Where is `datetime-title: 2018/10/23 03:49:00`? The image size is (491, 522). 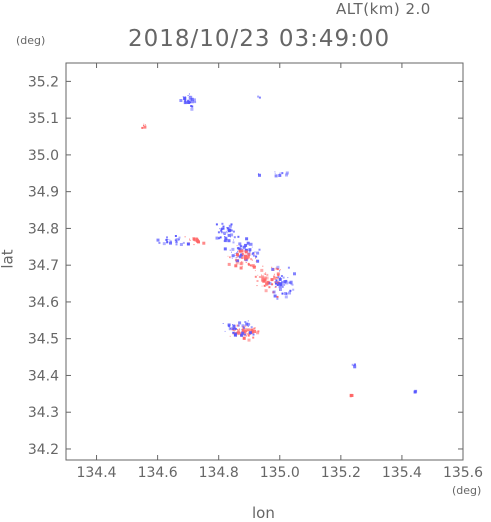
datetime-title: 2018/10/23 03:49:00 is located at coordinates (259, 39).